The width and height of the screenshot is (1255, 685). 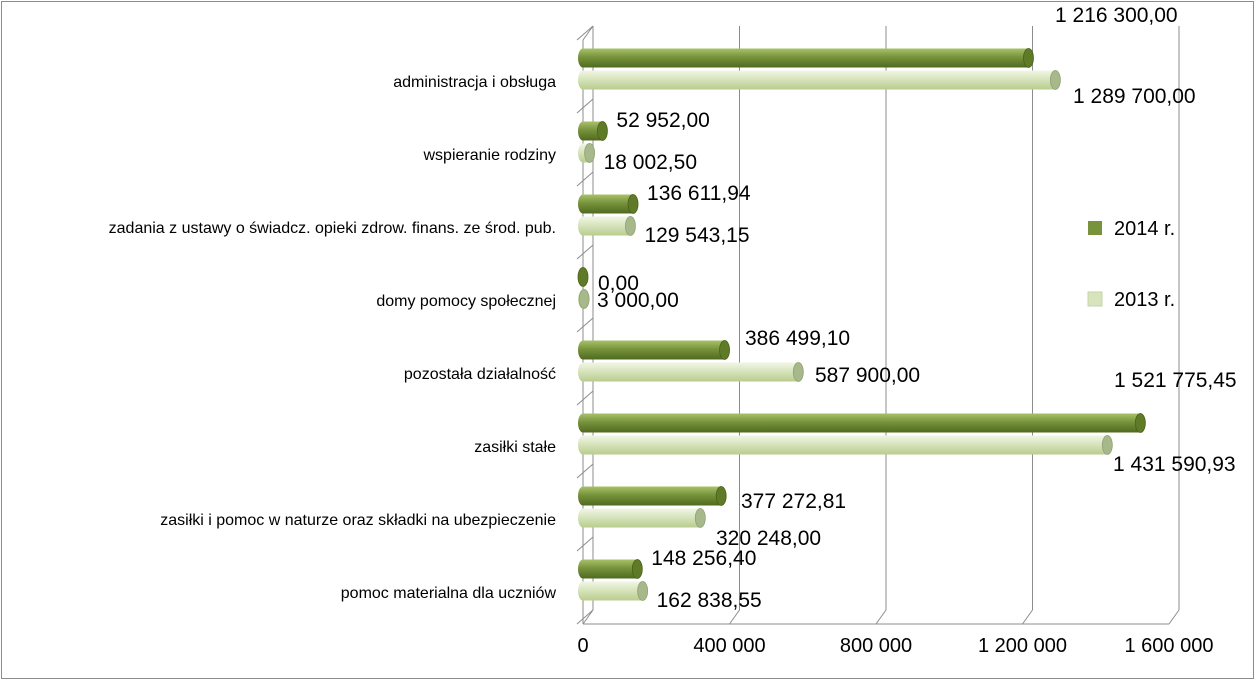 I want to click on data-label: 320 248,00, so click(x=768, y=538).